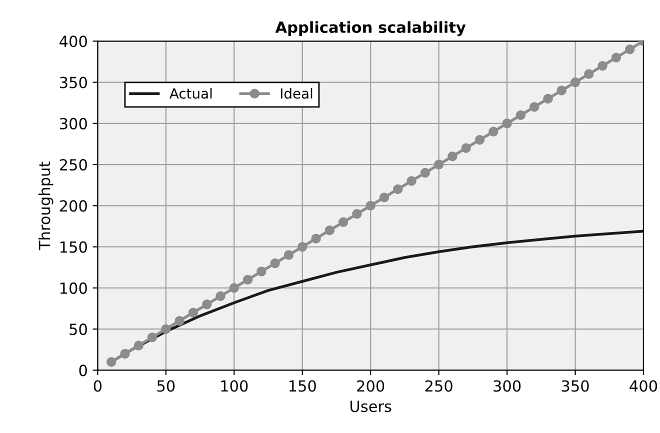 The image size is (660, 433). I want to click on x-tick-label: 150, so click(302, 386).